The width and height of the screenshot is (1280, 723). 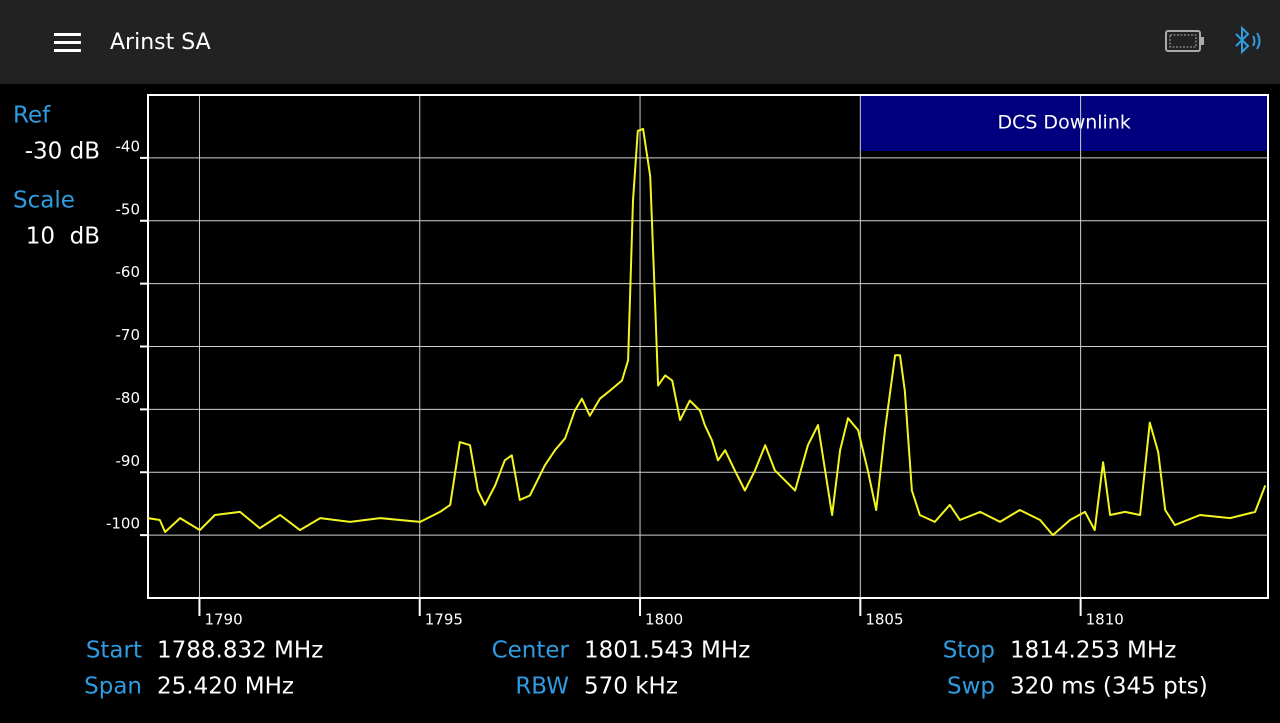 What do you see at coordinates (128, 272) in the screenshot?
I see `y-tick-label: -60` at bounding box center [128, 272].